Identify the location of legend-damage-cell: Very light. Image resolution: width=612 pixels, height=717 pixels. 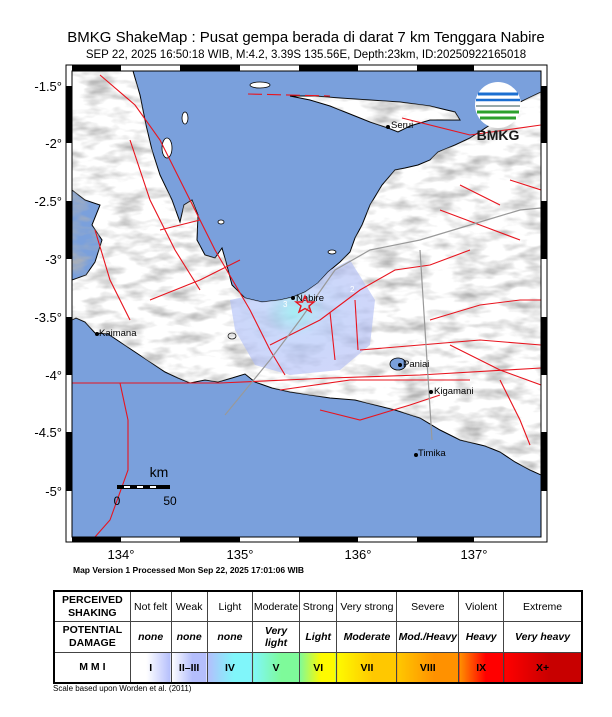
(276, 637).